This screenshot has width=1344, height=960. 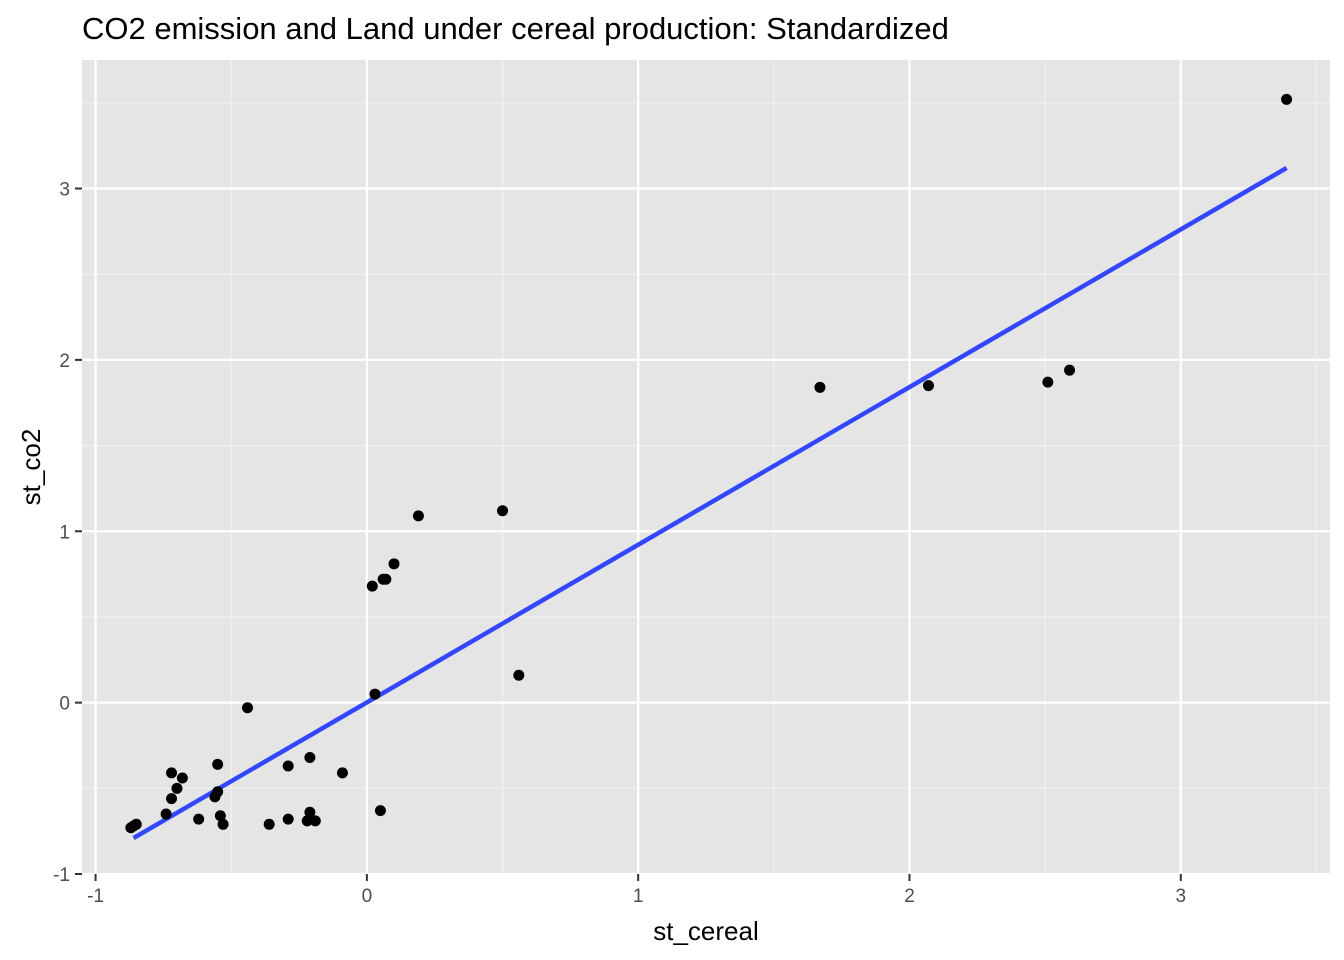 I want to click on x-tick-label: 0, so click(x=367, y=896).